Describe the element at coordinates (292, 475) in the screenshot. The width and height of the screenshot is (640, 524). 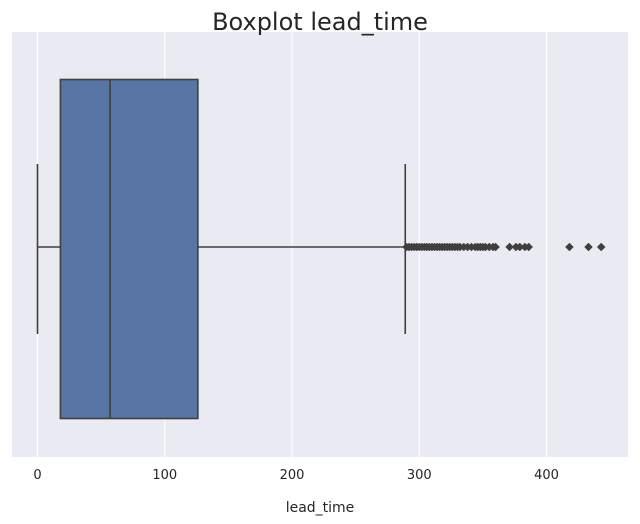
I see `x-tick-label-200: 200` at that location.